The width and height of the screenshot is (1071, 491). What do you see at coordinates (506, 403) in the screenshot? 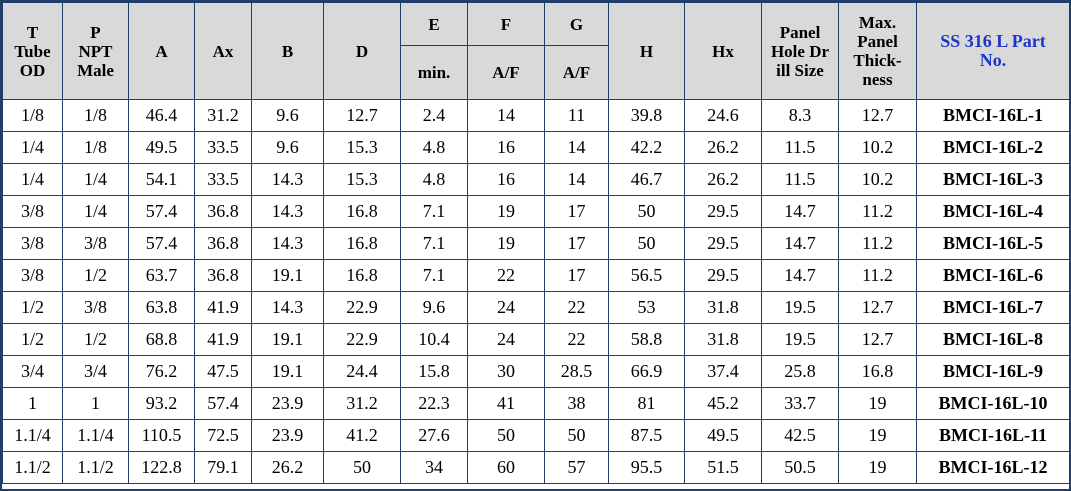
I see `cell-f: 41` at bounding box center [506, 403].